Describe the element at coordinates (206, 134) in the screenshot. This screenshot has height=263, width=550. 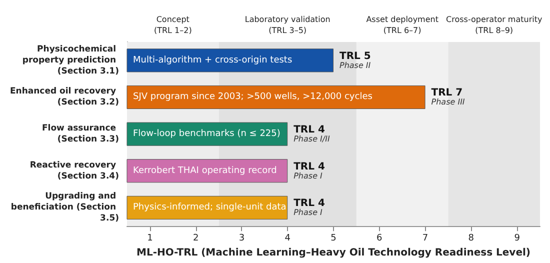
I see `annotation: Flow-loop benchmarks (n ≤ 225)` at that location.